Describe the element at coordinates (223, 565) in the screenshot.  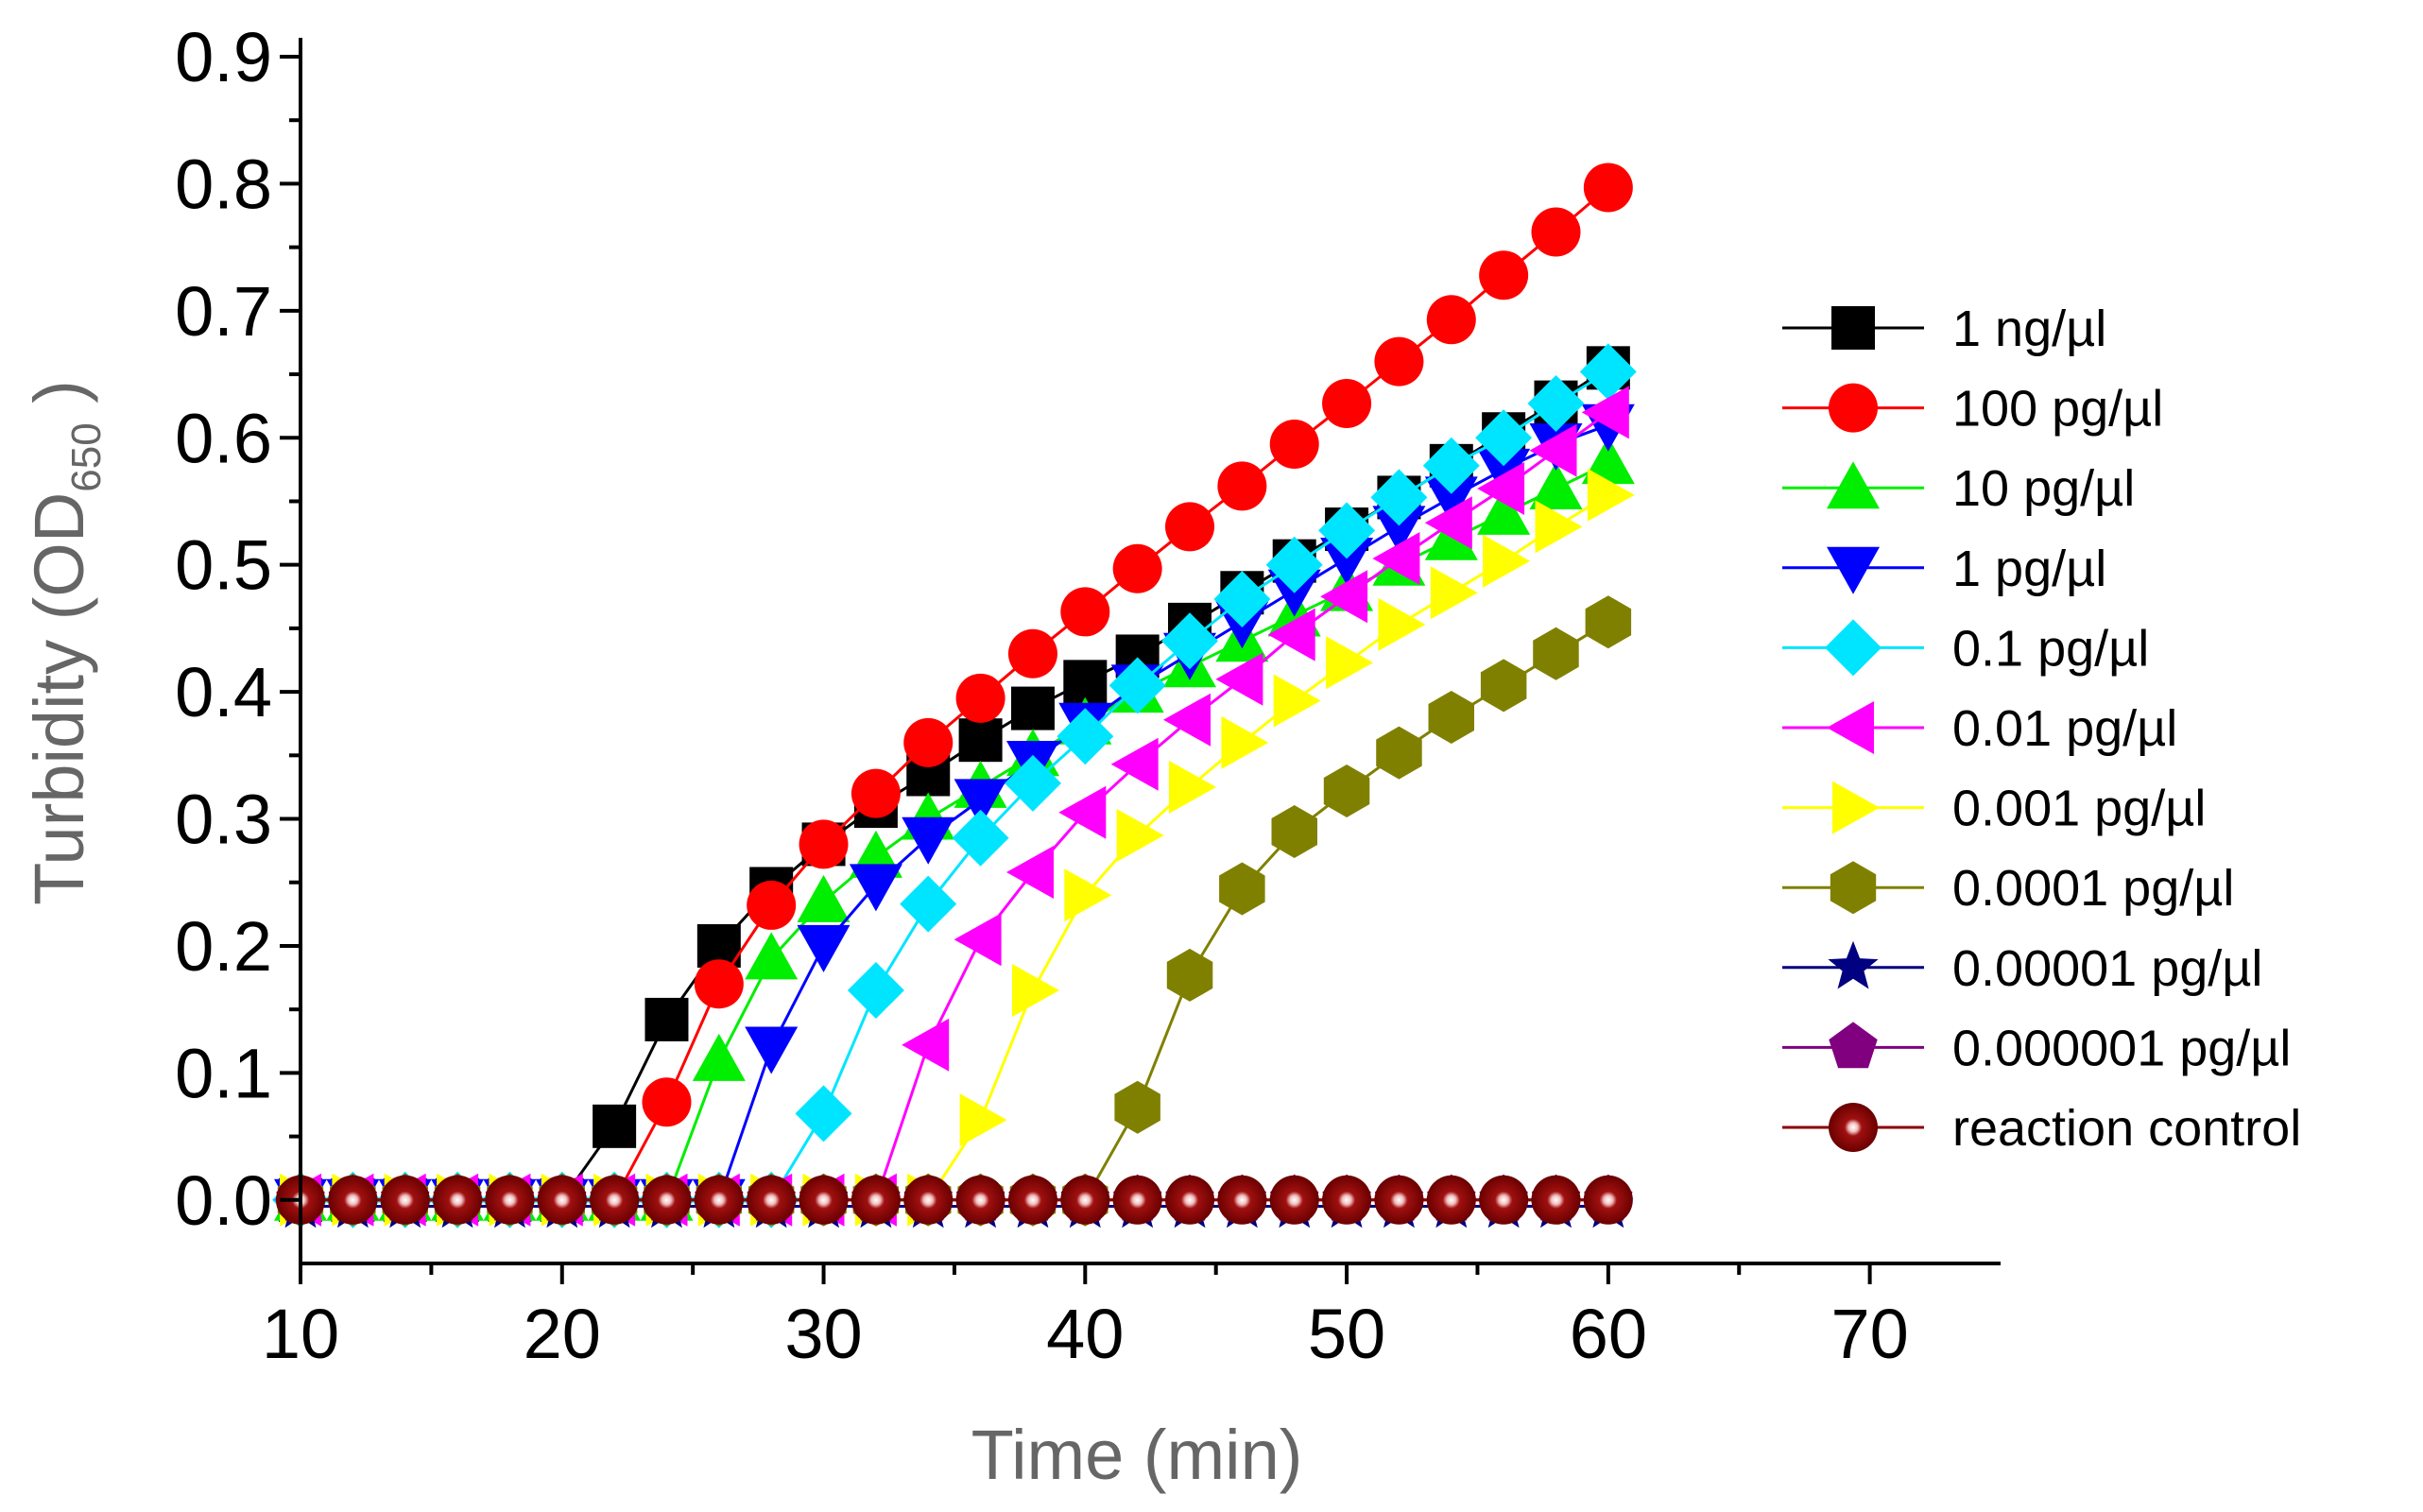
I see `y-tick-label: 0.5` at that location.